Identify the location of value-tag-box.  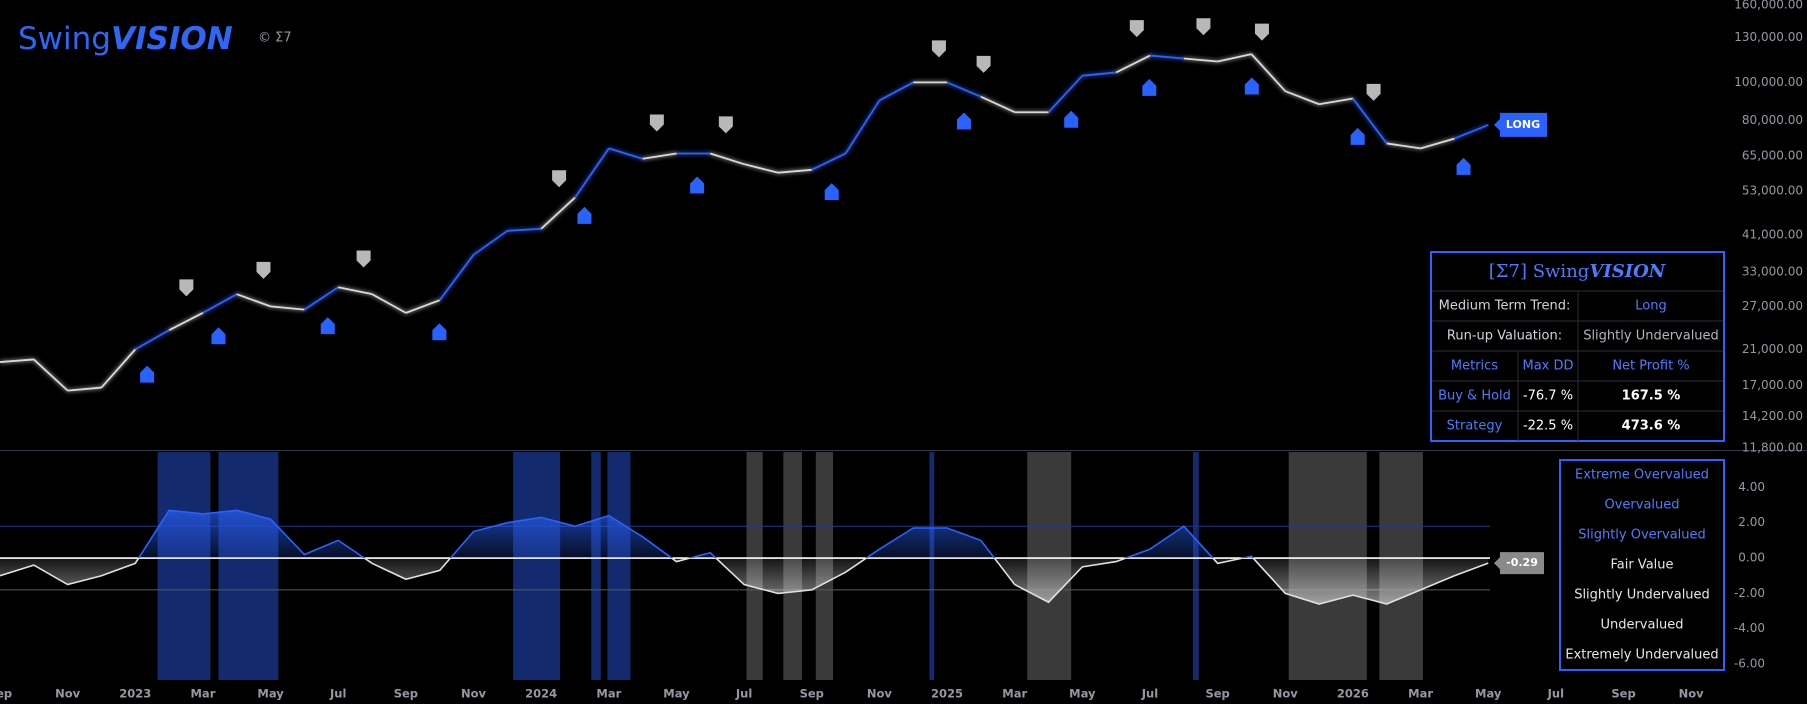
(1519, 563).